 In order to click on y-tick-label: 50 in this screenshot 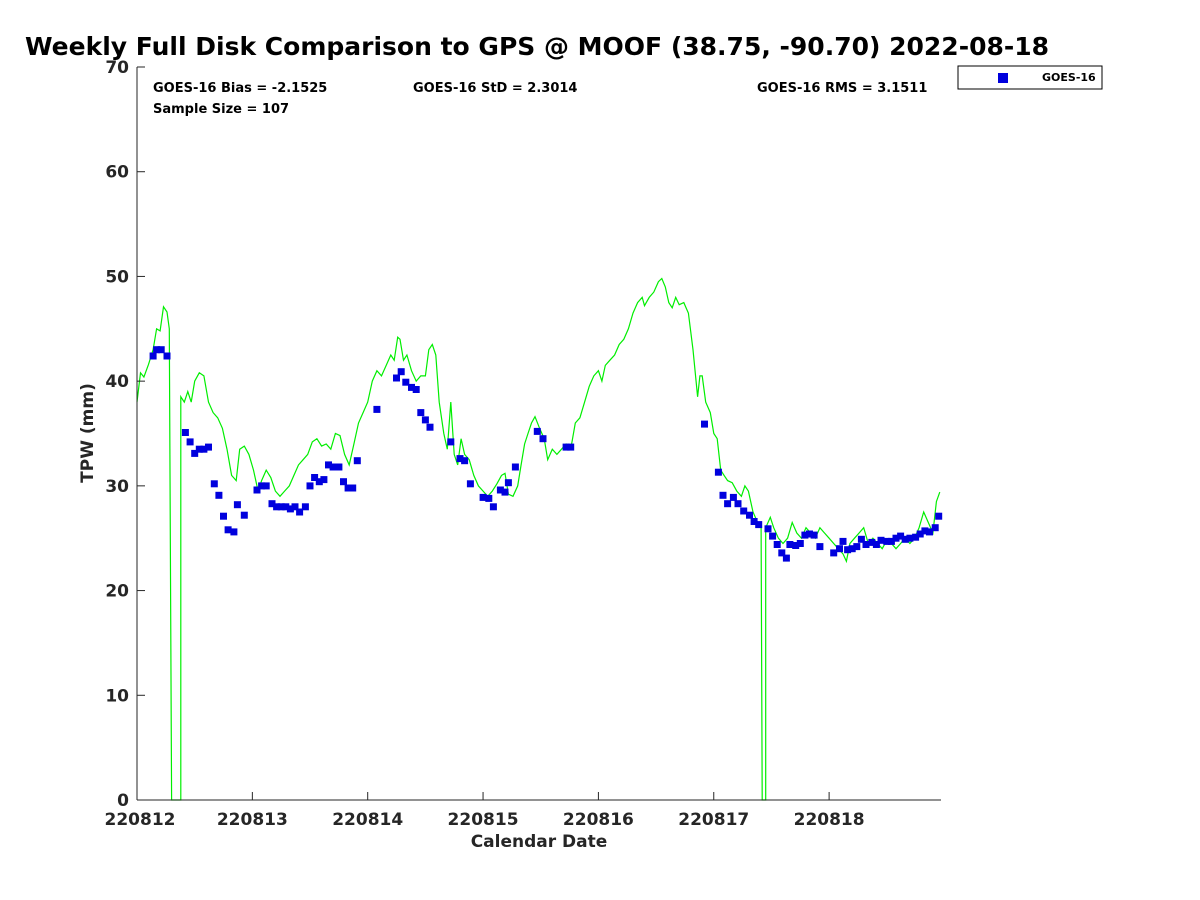, I will do `click(117, 277)`.